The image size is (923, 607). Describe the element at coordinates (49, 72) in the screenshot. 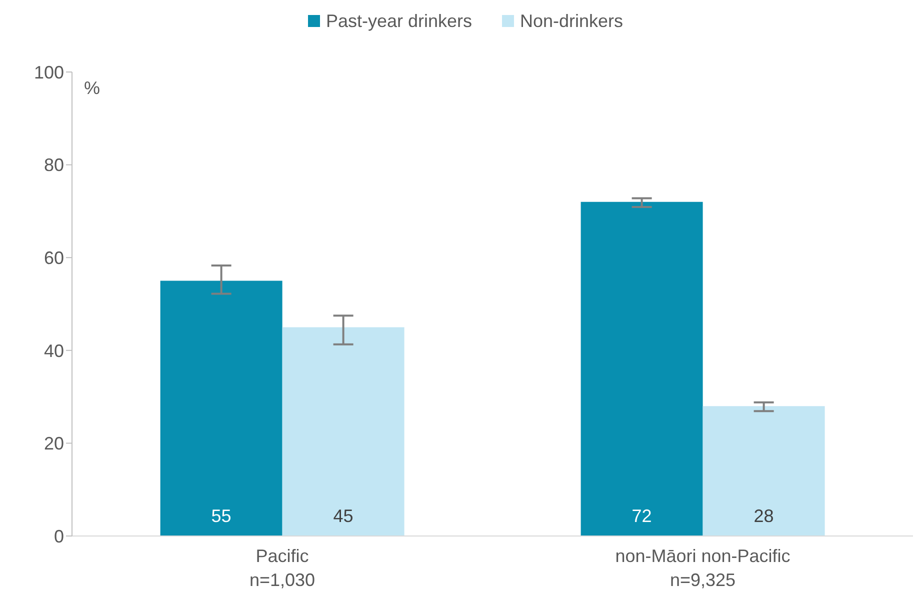

I see `y-tick-label: 100` at that location.